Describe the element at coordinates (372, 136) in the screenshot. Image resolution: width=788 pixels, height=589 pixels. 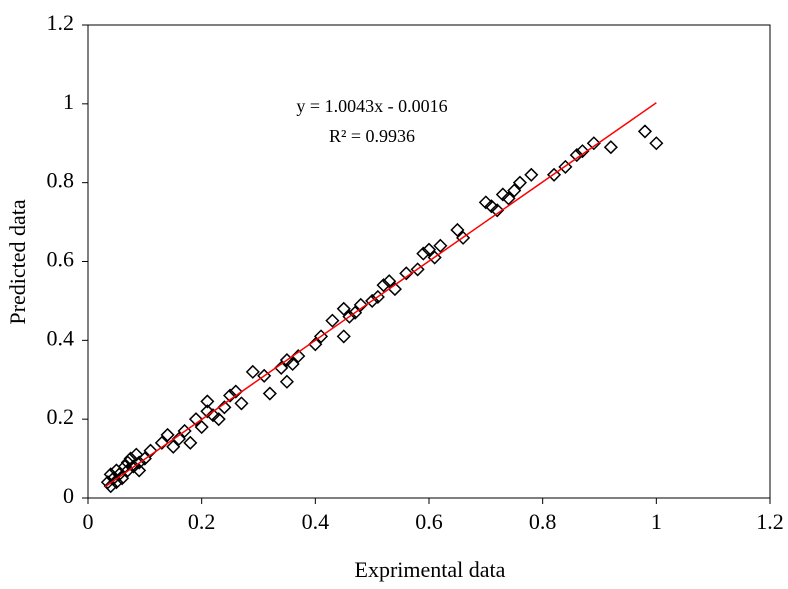
I see `r-squared: R² = 0.9936` at that location.